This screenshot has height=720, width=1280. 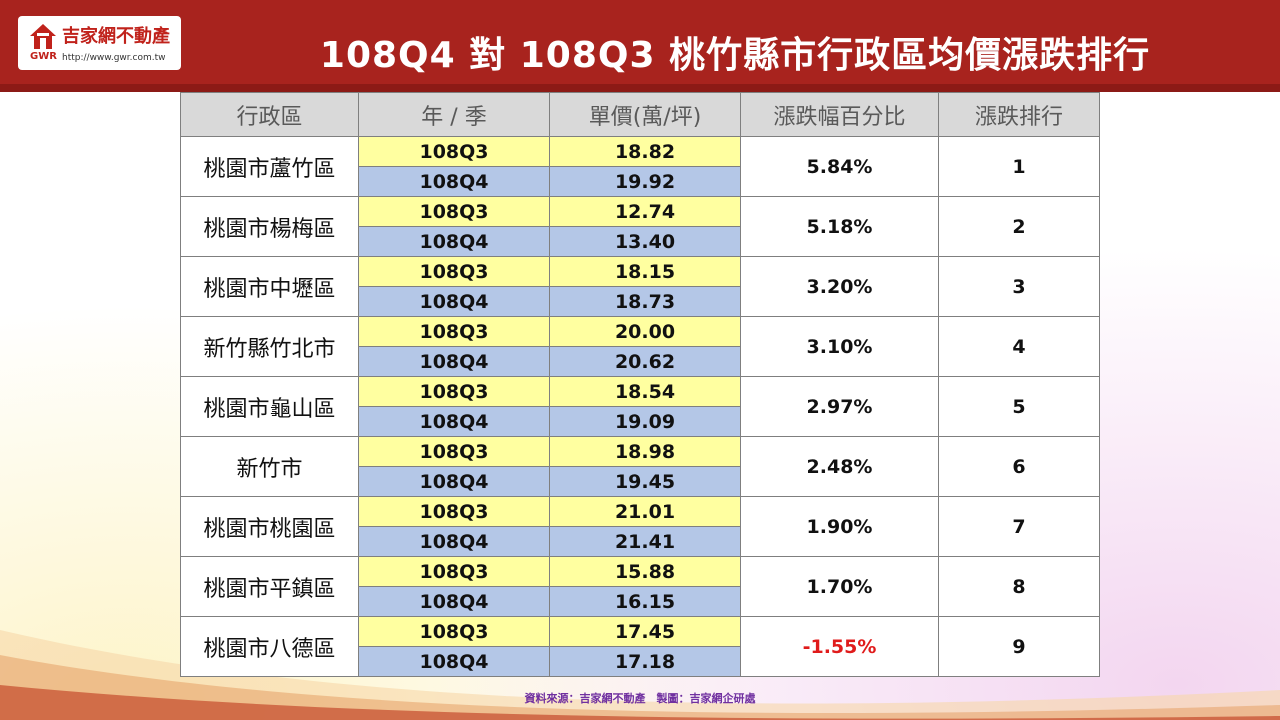 I want to click on table-row: 桃園市平鎮區 108Q3 15.88 1.70% 8, so click(x=640, y=586).